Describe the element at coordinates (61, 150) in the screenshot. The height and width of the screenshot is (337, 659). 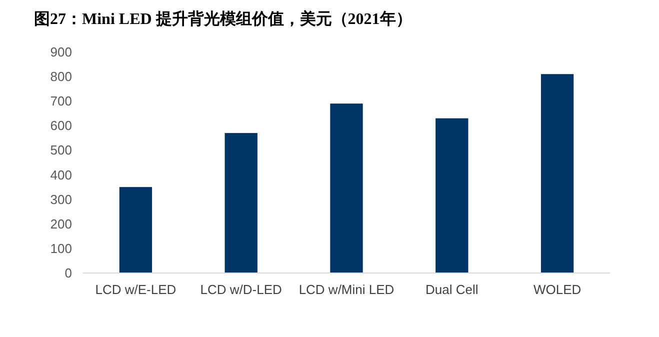
I see `y-tick-label: 500` at that location.